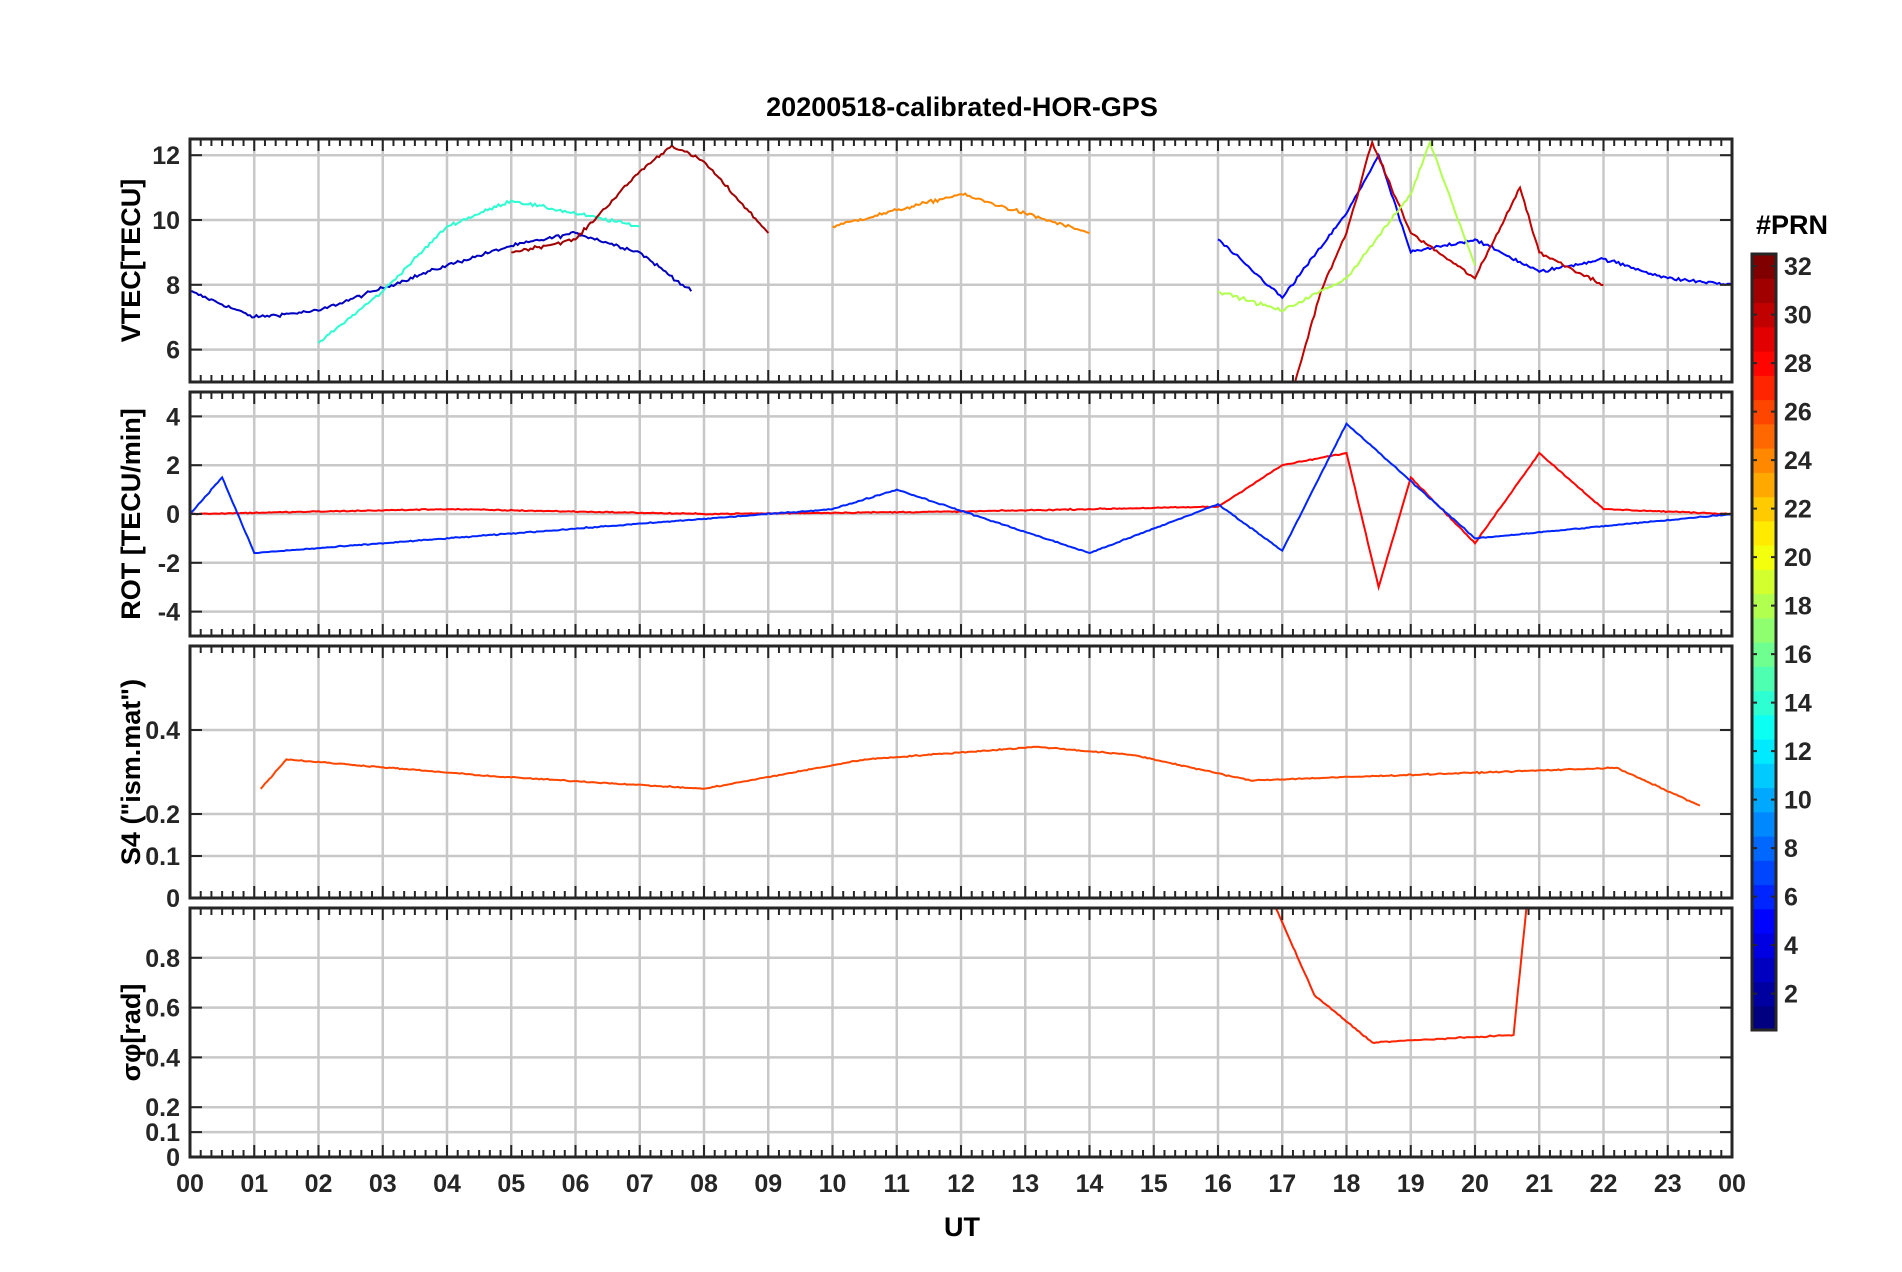  I want to click on y-tick-label: 0.6, so click(162, 1009).